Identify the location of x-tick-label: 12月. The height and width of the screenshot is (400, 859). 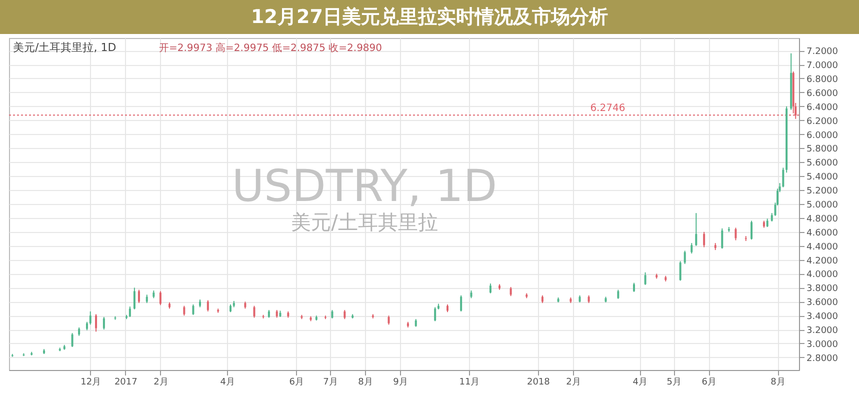
(91, 383).